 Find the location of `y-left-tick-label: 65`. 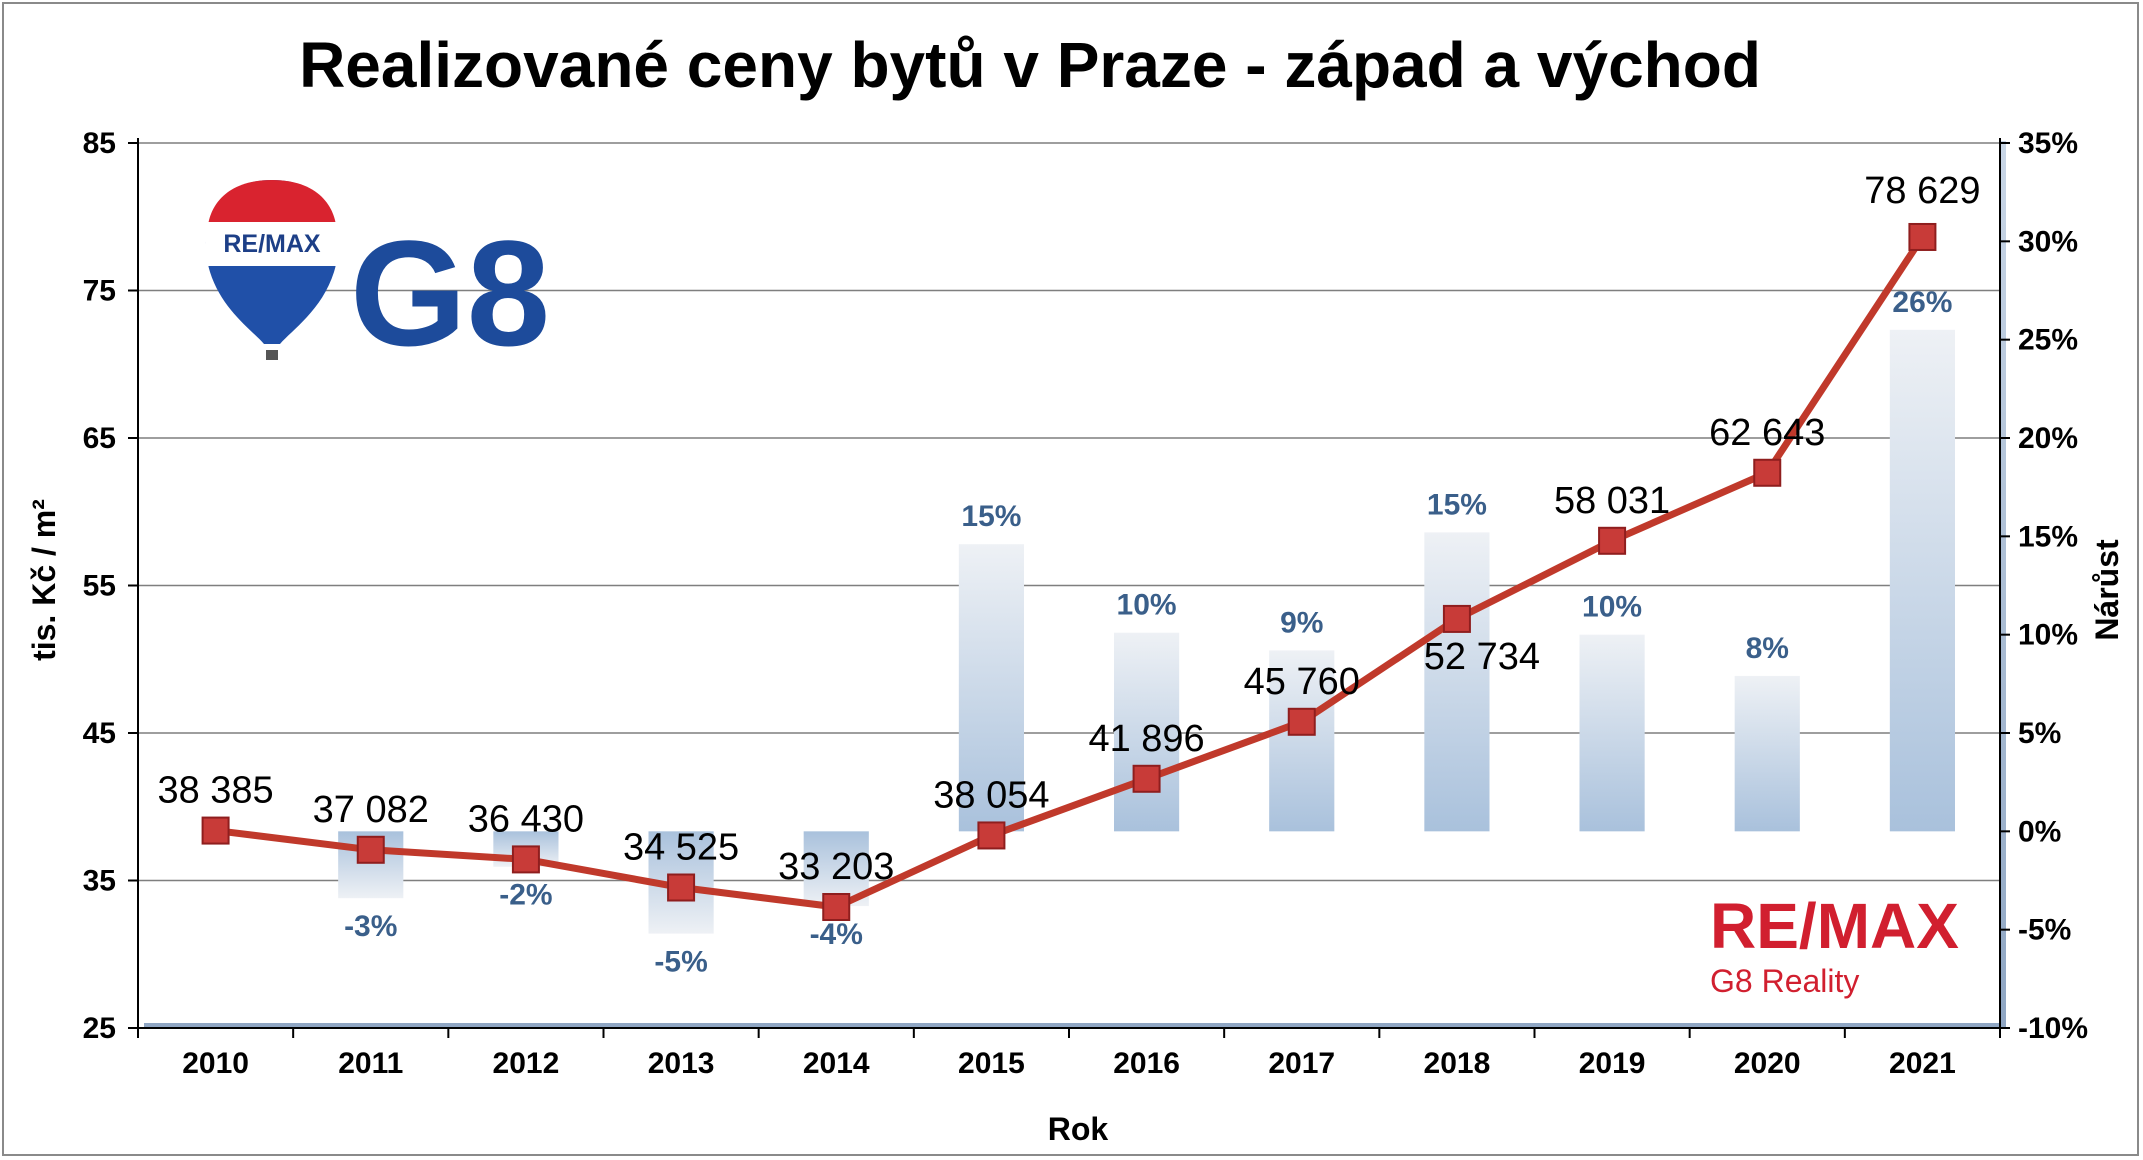

y-left-tick-label: 65 is located at coordinates (99, 438).